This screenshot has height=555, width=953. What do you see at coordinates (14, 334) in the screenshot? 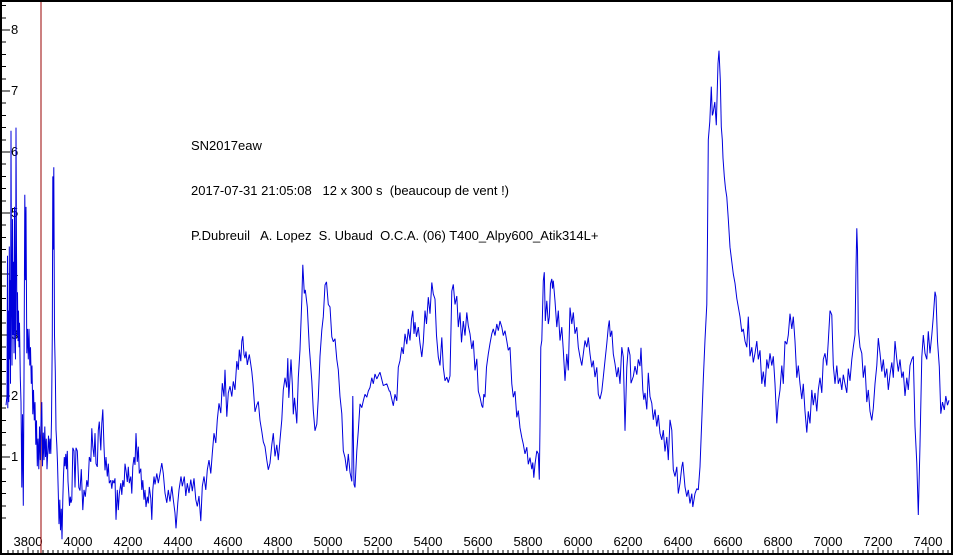
I see `y-tick-label: 3` at bounding box center [14, 334].